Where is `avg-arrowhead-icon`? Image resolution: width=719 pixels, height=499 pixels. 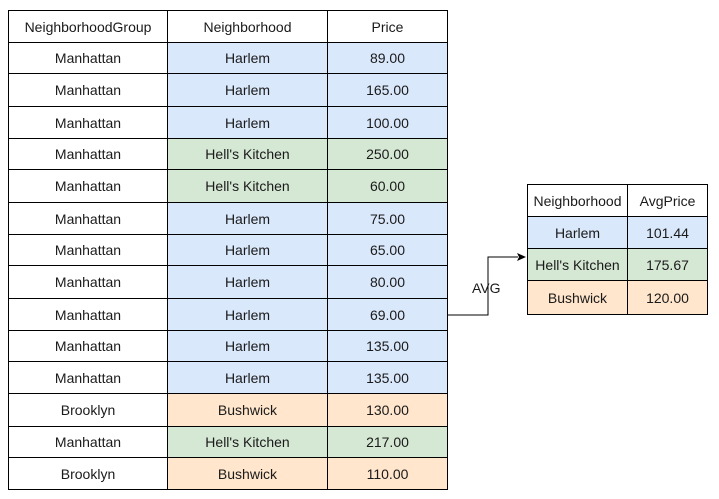
avg-arrowhead-icon is located at coordinates (521, 257).